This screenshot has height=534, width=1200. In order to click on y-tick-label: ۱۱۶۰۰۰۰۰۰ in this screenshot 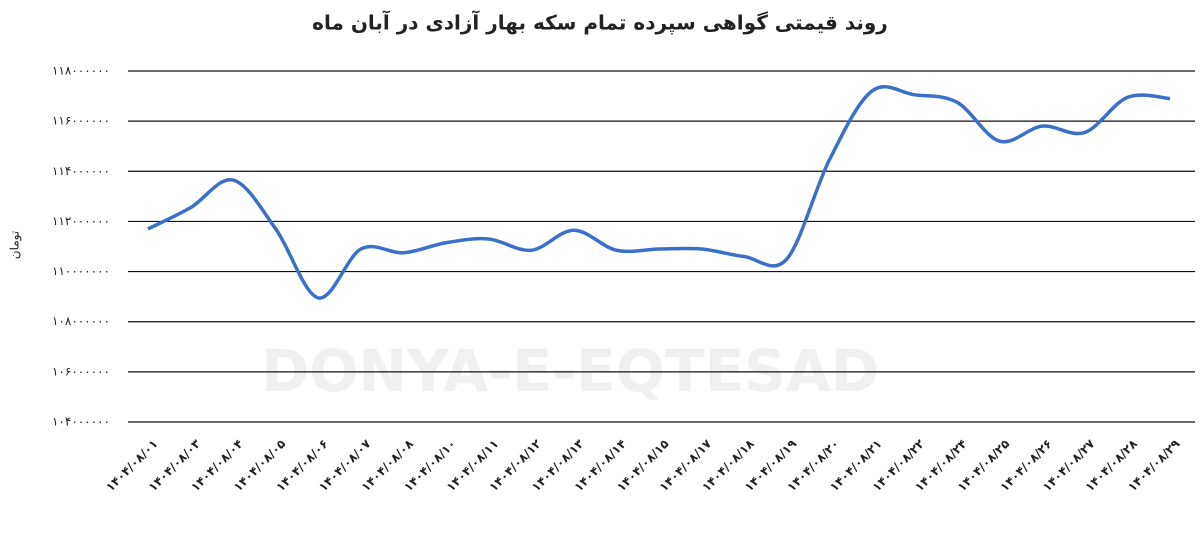, I will do `click(81, 121)`.